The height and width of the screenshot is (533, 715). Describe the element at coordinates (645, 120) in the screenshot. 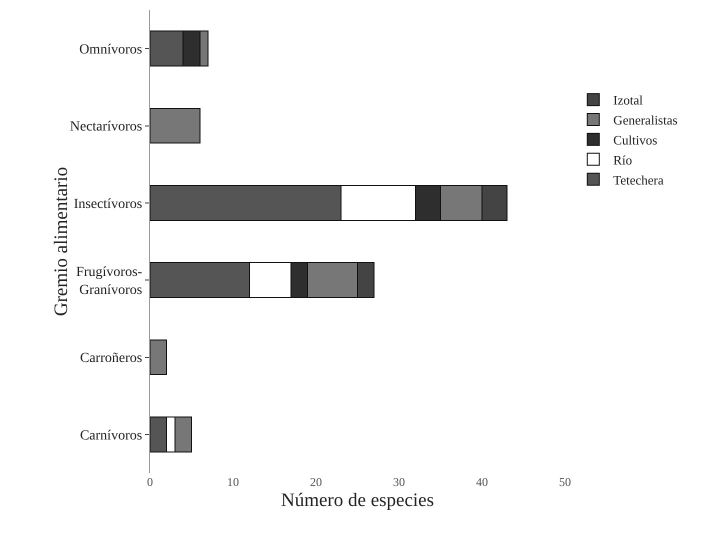

I see `legend-label: Generalistas` at that location.